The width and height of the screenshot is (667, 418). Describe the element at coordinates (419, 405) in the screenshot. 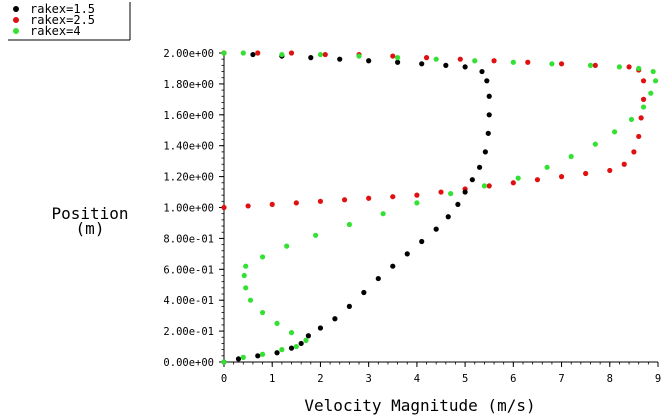

I see `x-axis-title: Velocity Magnitude (m/s)` at that location.